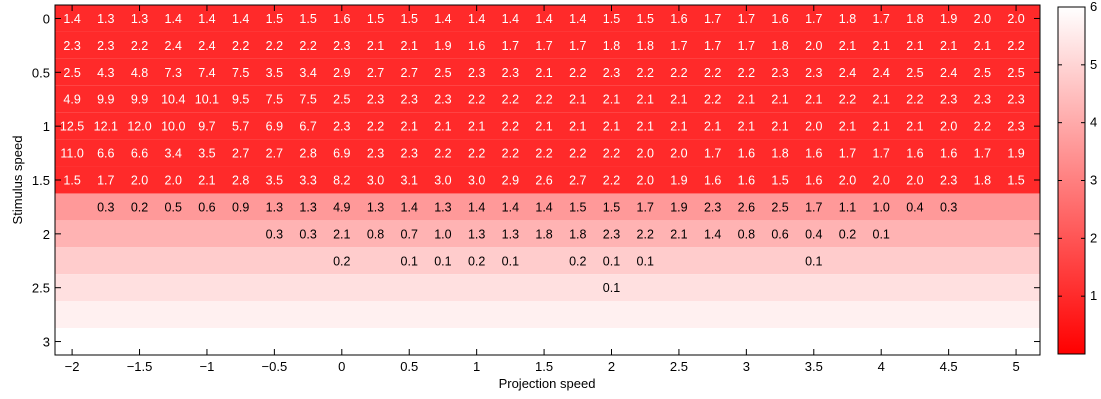 The image size is (1101, 399). Describe the element at coordinates (139, 127) in the screenshot. I see `cell-value-label: 12.0` at that location.